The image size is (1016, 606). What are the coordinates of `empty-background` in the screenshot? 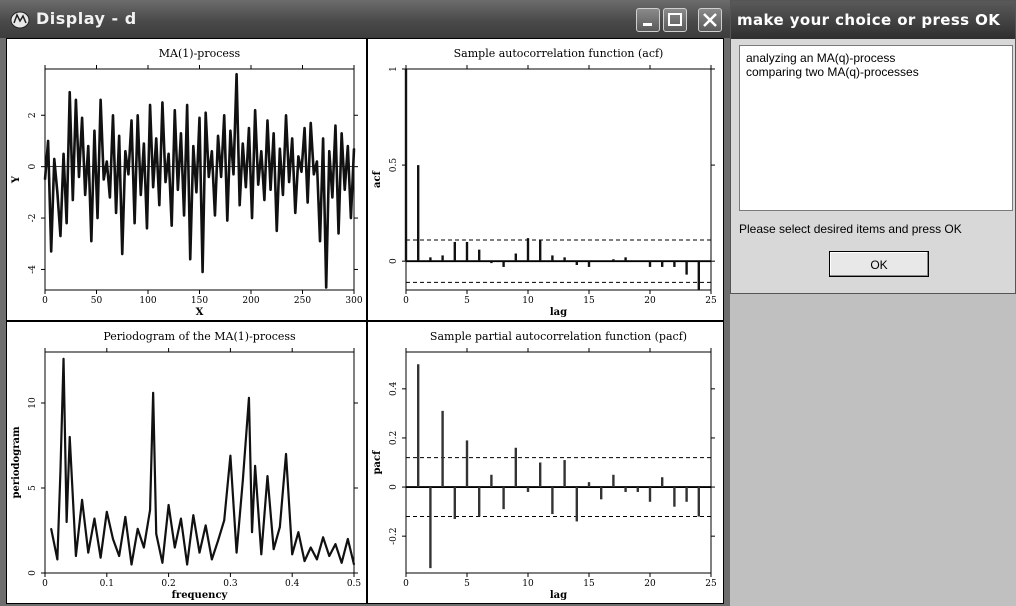 It's located at (873, 450).